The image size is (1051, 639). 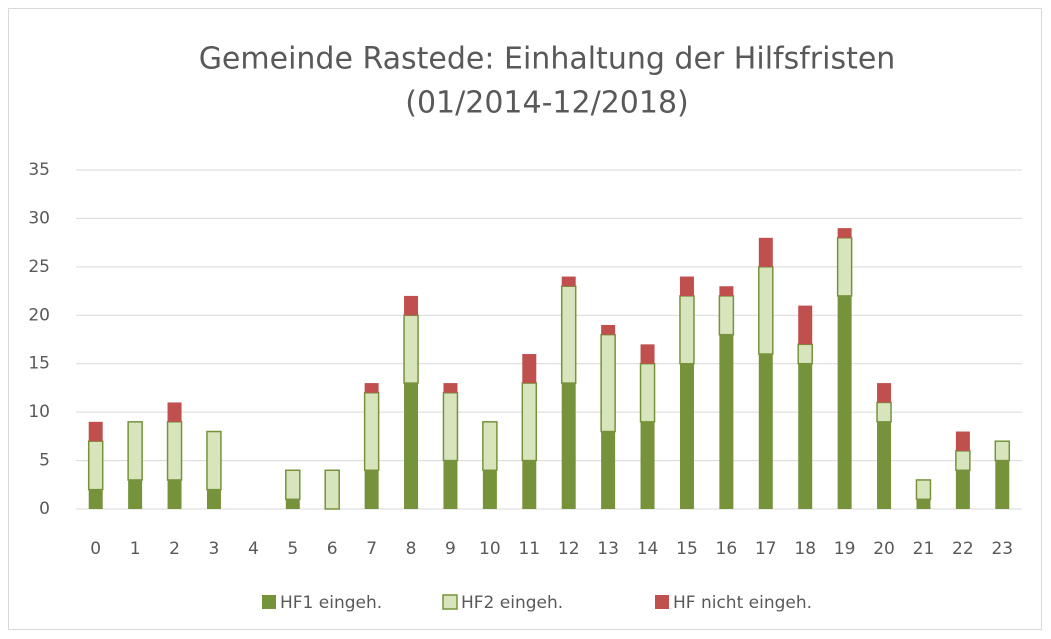 I want to click on x-tick-label: 1, so click(x=135, y=549).